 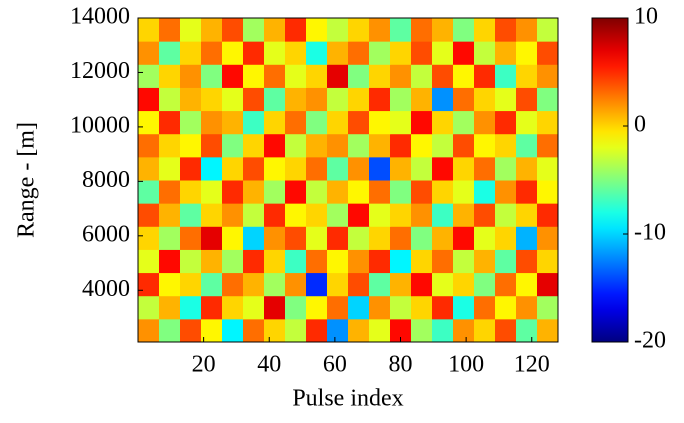 What do you see at coordinates (100, 71) in the screenshot?
I see `y-tick-label: 12000` at bounding box center [100, 71].